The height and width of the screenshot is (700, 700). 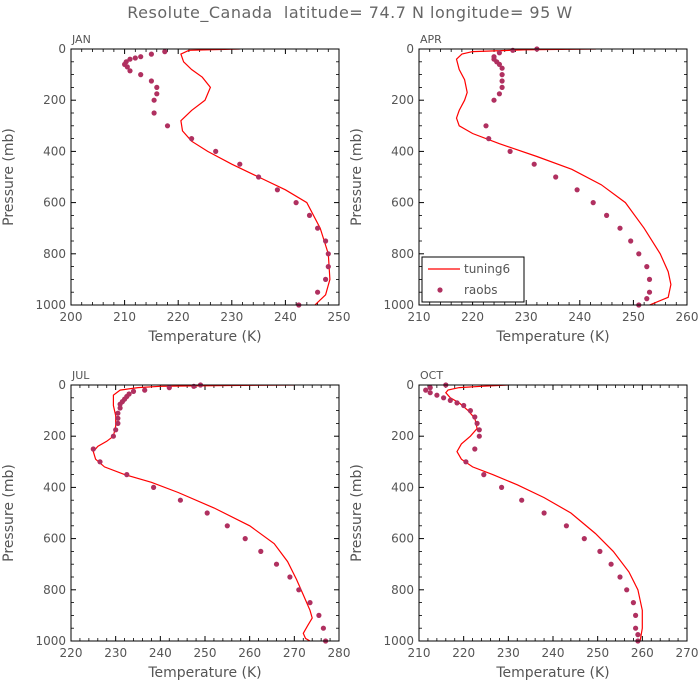 What do you see at coordinates (81, 39) in the screenshot?
I see `panel-label: JAN` at bounding box center [81, 39].